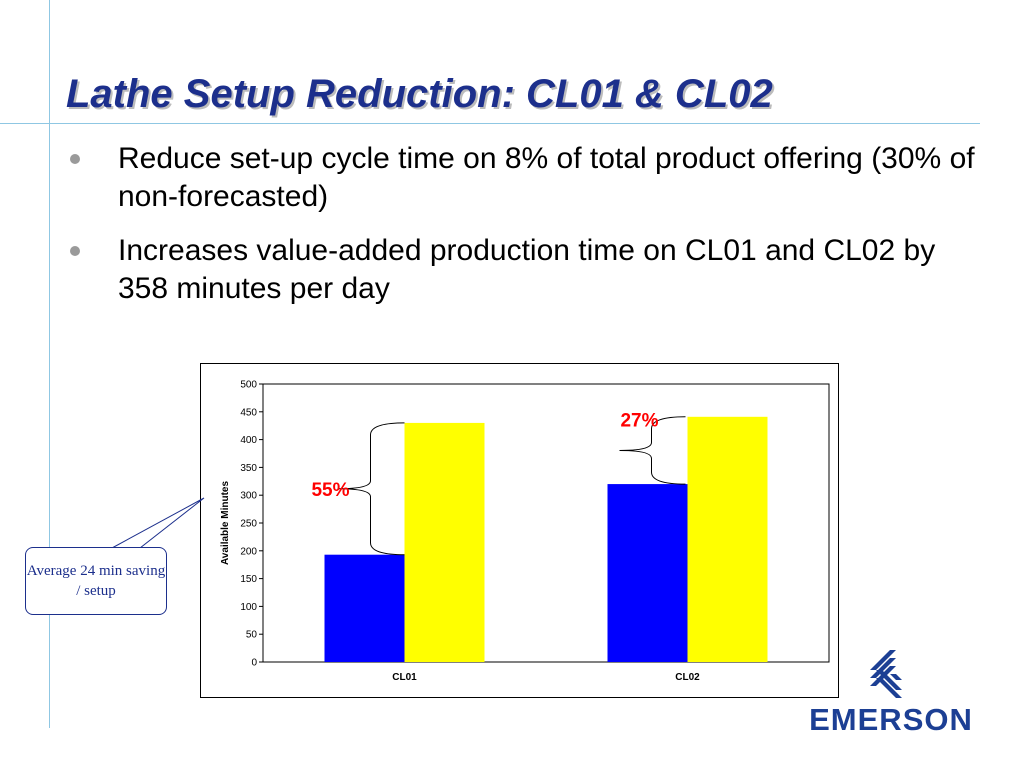 This screenshot has height=768, width=1024. What do you see at coordinates (330, 490) in the screenshot?
I see `percent-annotation: 55%` at bounding box center [330, 490].